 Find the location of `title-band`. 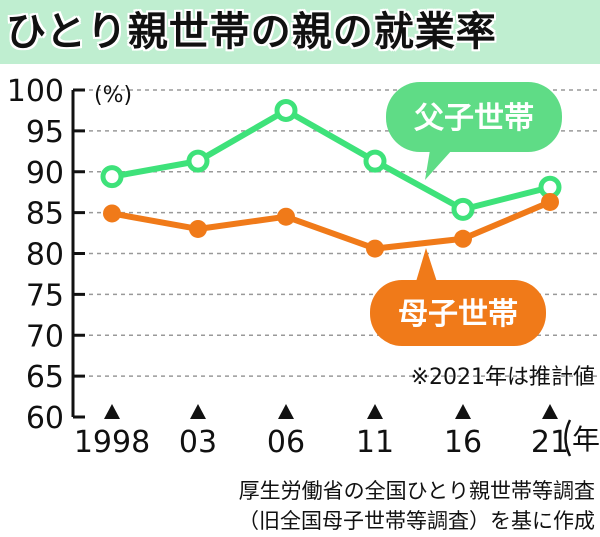

title-band is located at coordinates (300, 32).